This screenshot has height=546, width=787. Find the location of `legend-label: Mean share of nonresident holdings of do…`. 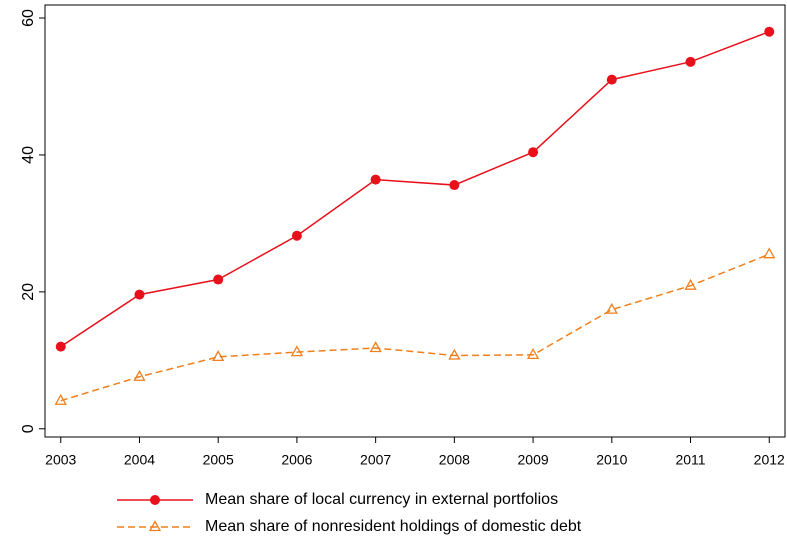

legend-label: Mean share of nonresident holdings of do… is located at coordinates (393, 526).